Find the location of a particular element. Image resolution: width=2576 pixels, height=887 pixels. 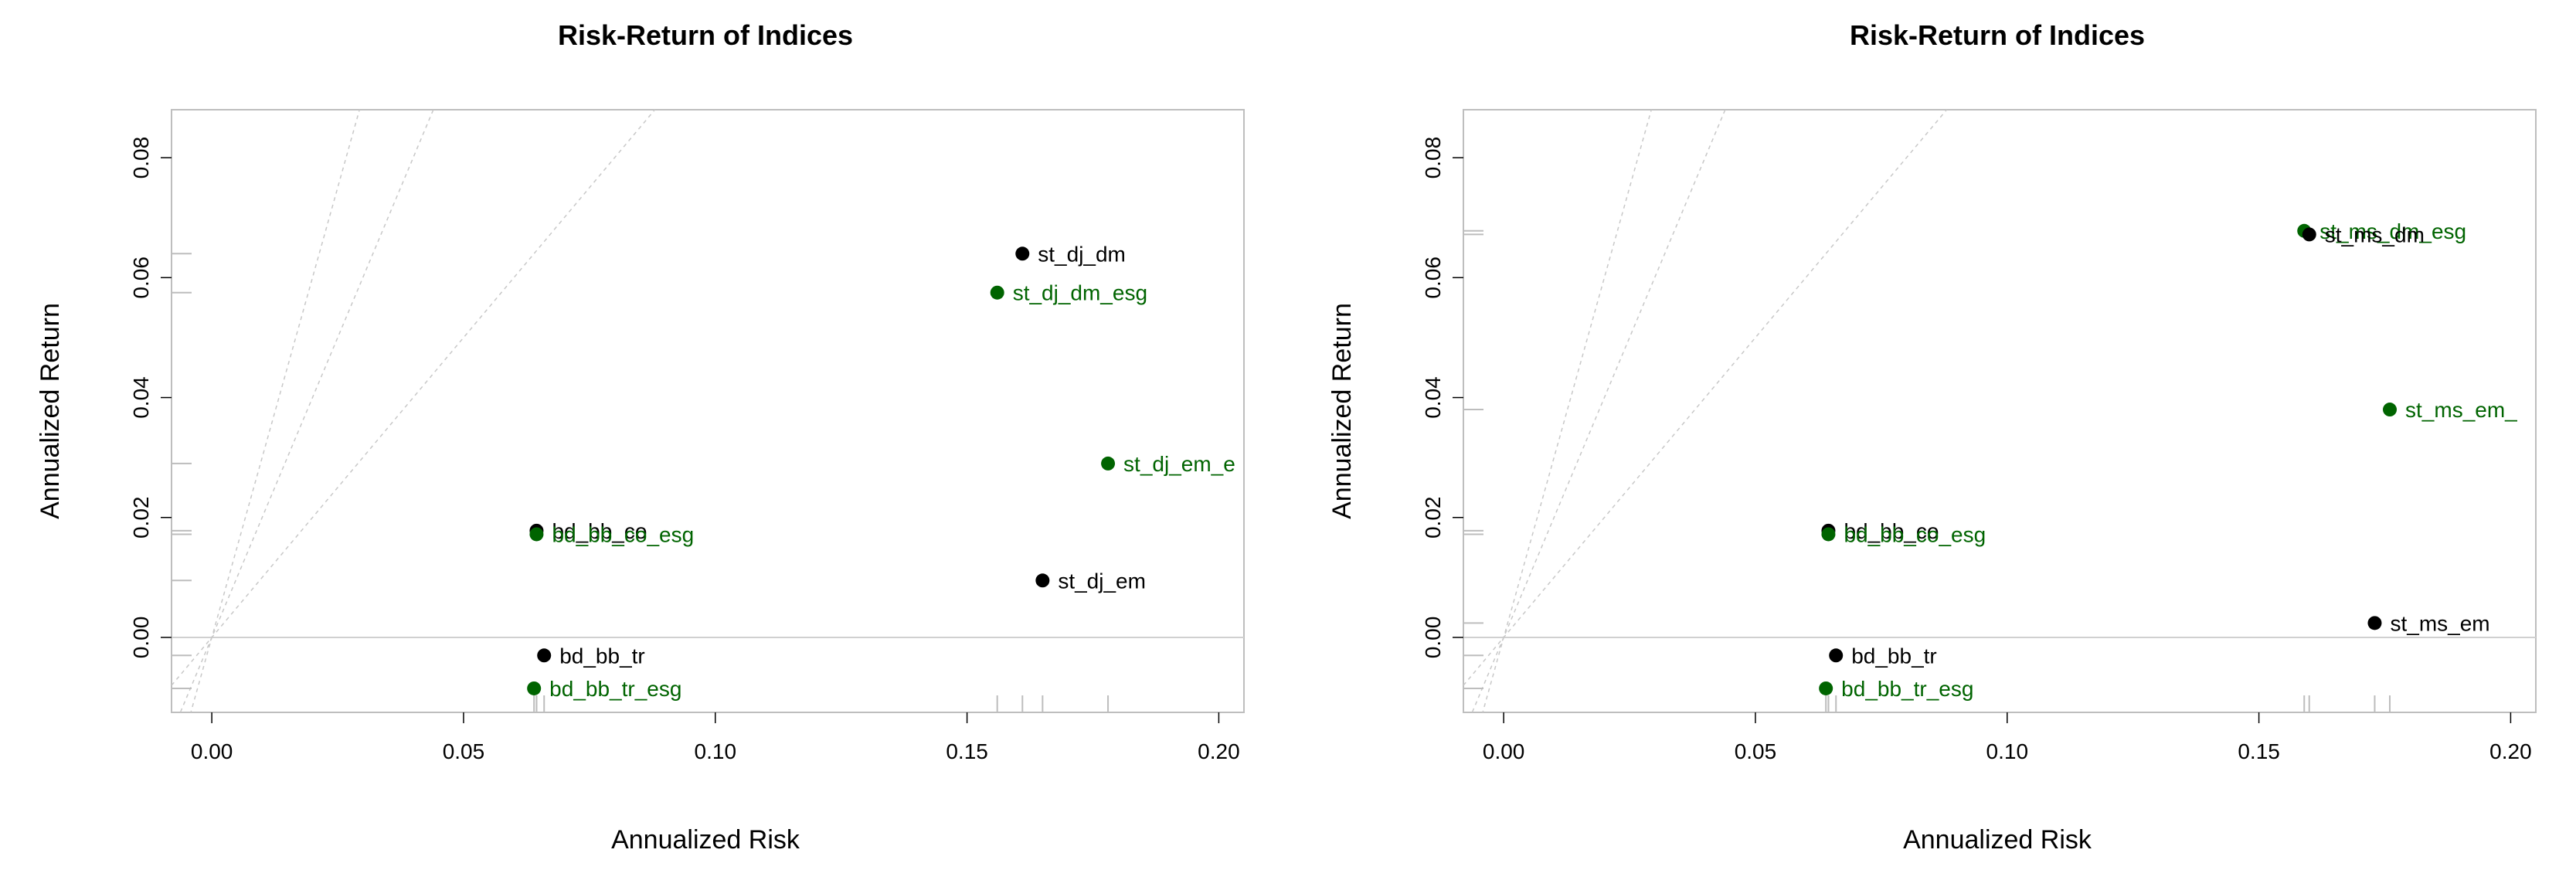

point-st_dj_dm is located at coordinates (1022, 253).